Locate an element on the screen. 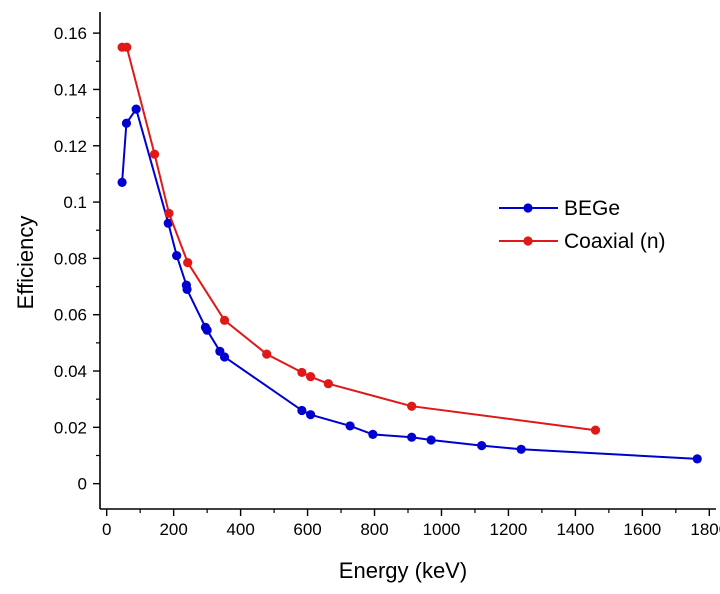 The width and height of the screenshot is (720, 594). x-axis-title: Energy (keV) is located at coordinates (403, 570).